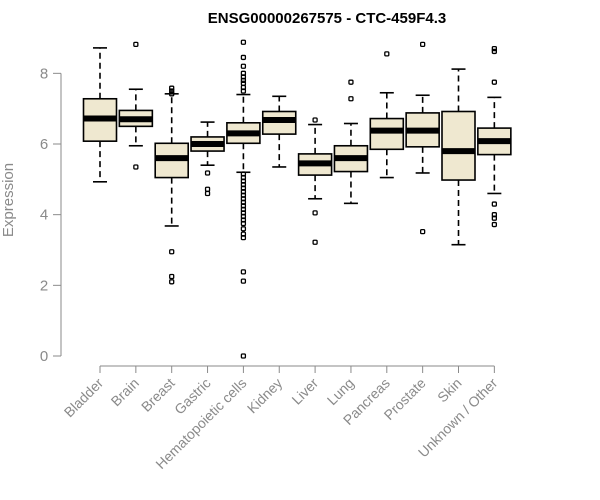 Image resolution: width=600 pixels, height=500 pixels. I want to click on box-unknown-other, so click(494, 136).